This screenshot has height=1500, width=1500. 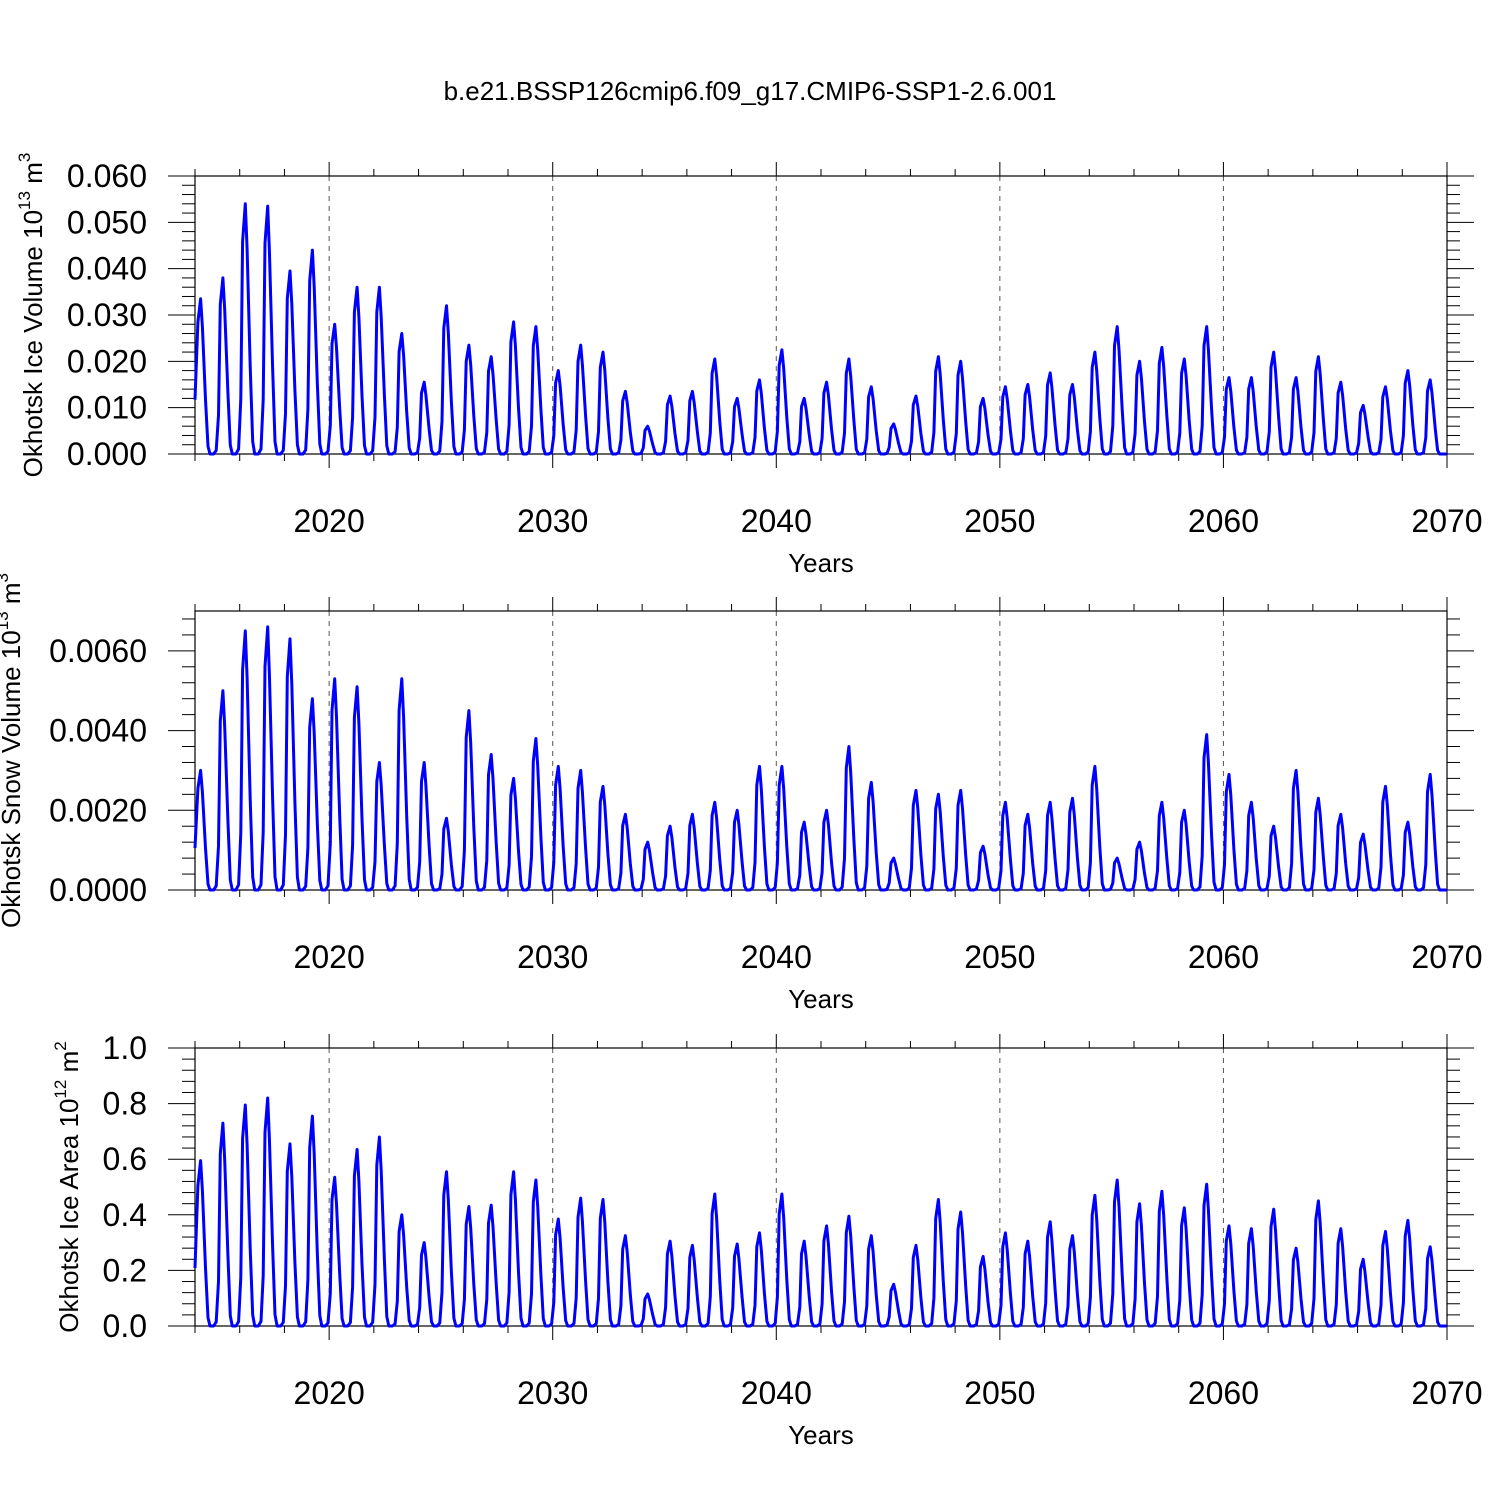 I want to click on y-tick-label: 0.0020, so click(x=98, y=810).